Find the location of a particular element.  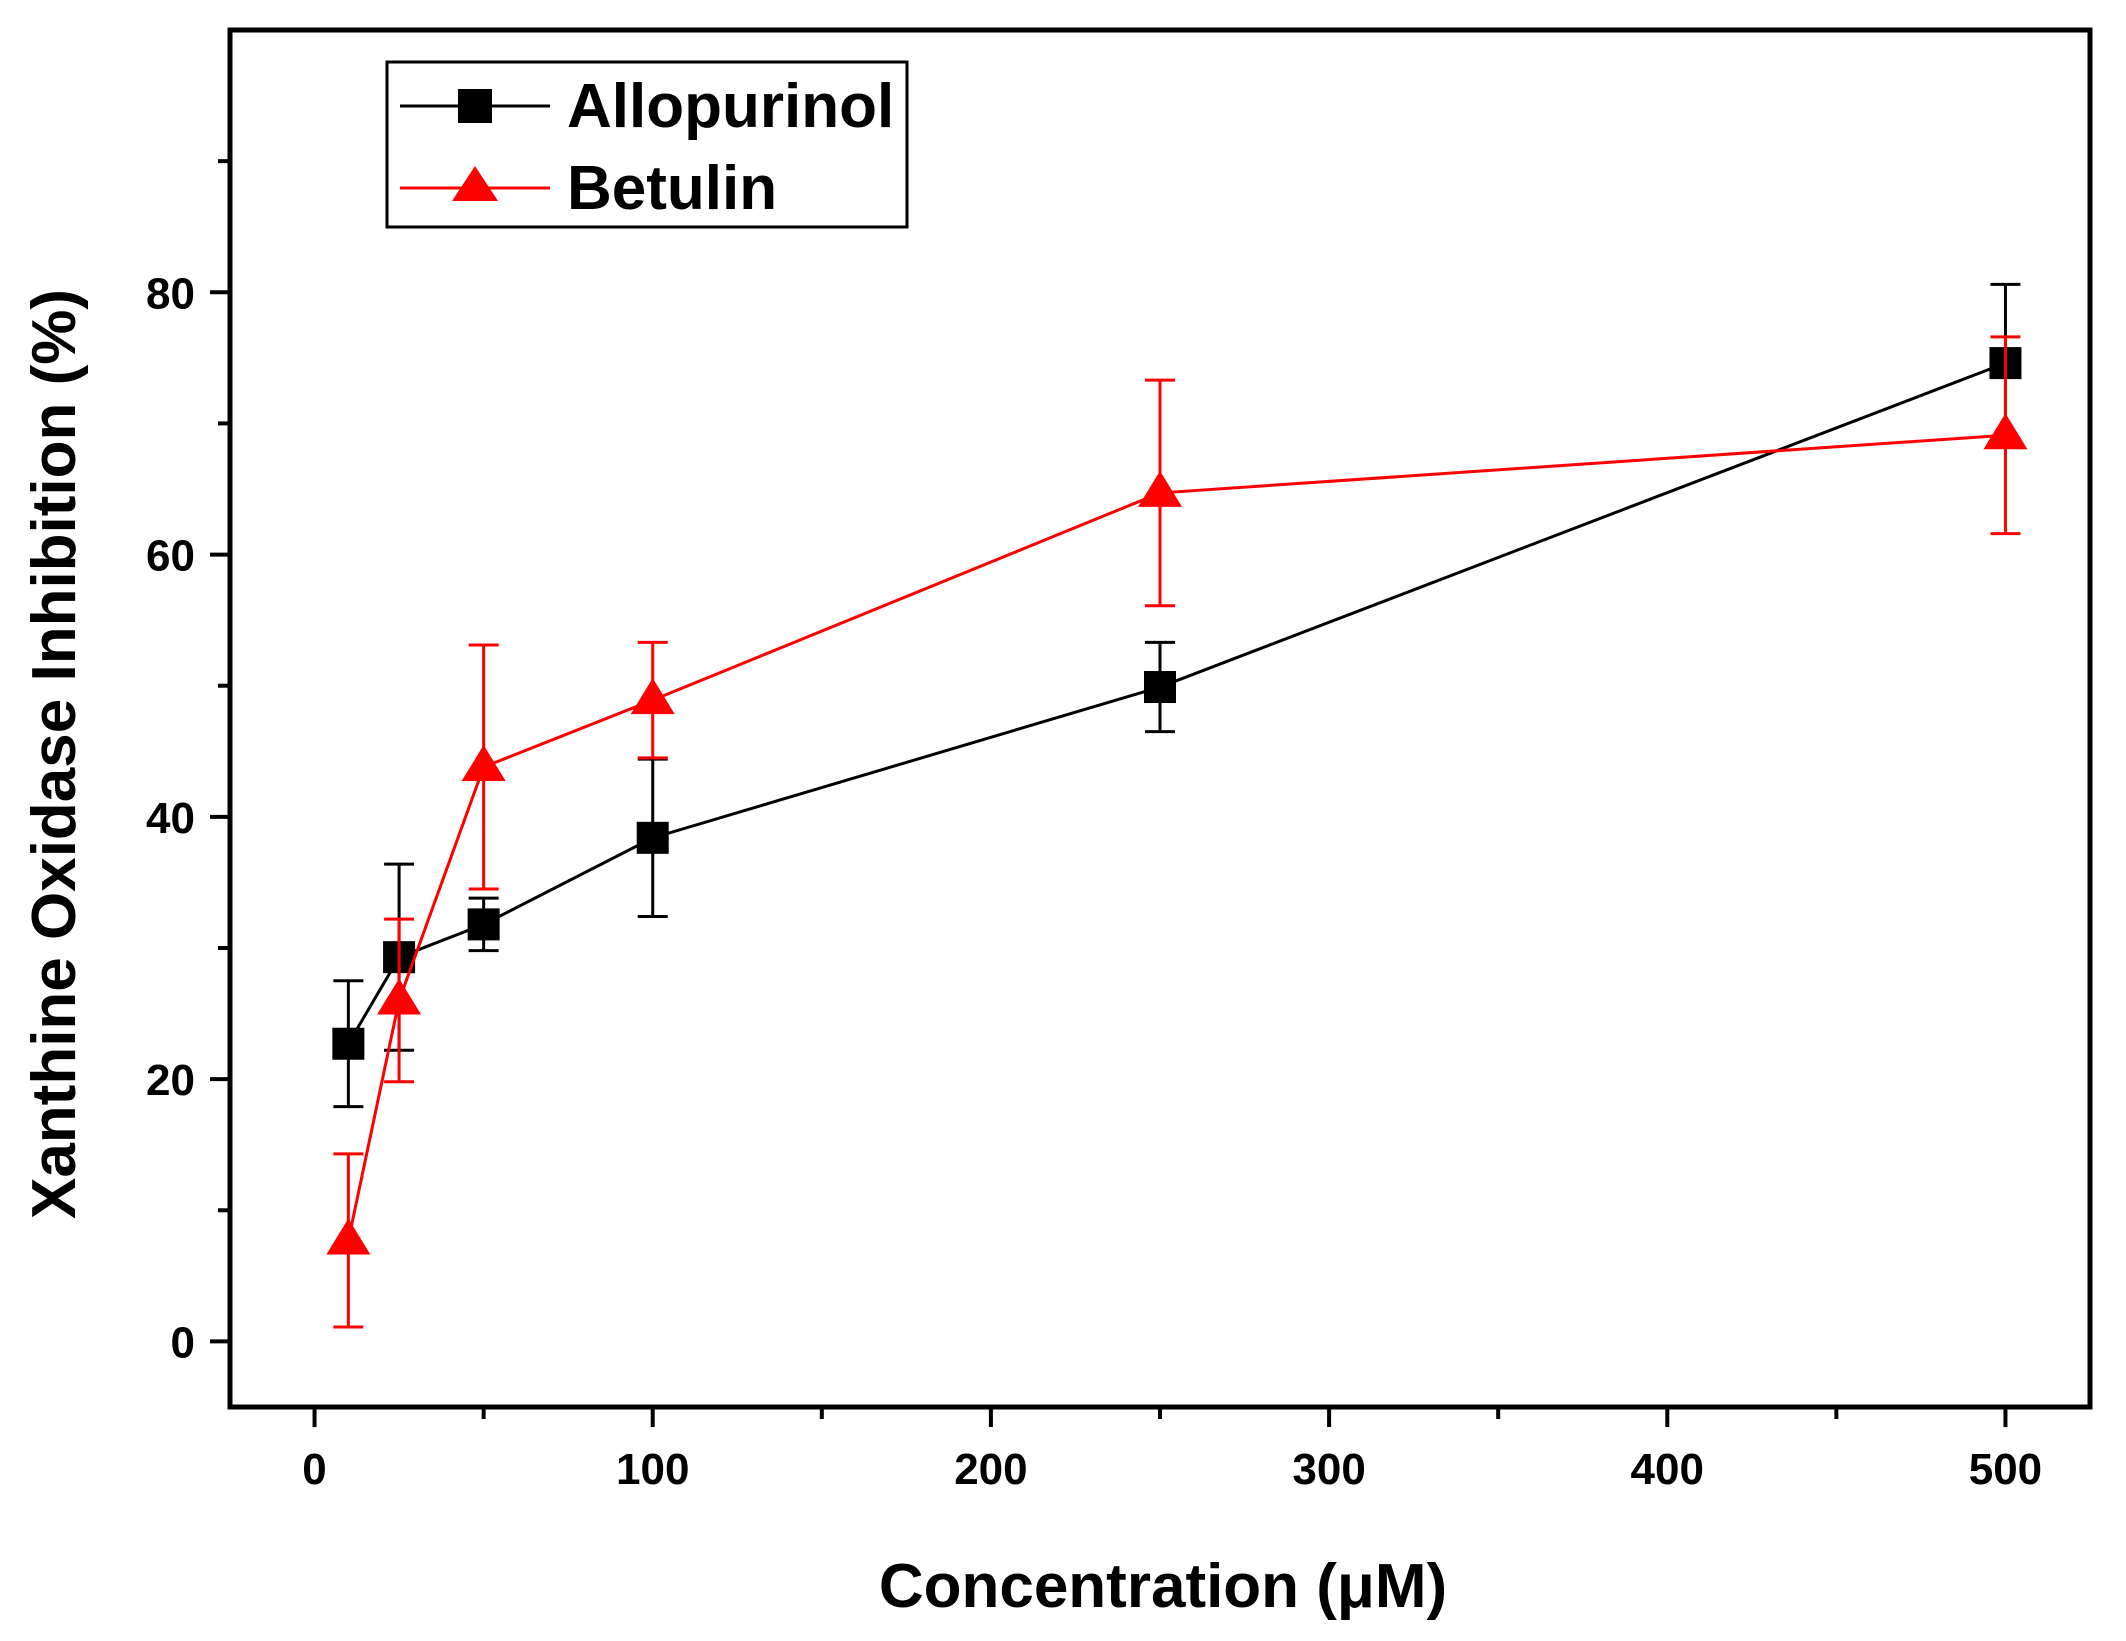

legend: Allopurinol Betulin is located at coordinates (647, 144).